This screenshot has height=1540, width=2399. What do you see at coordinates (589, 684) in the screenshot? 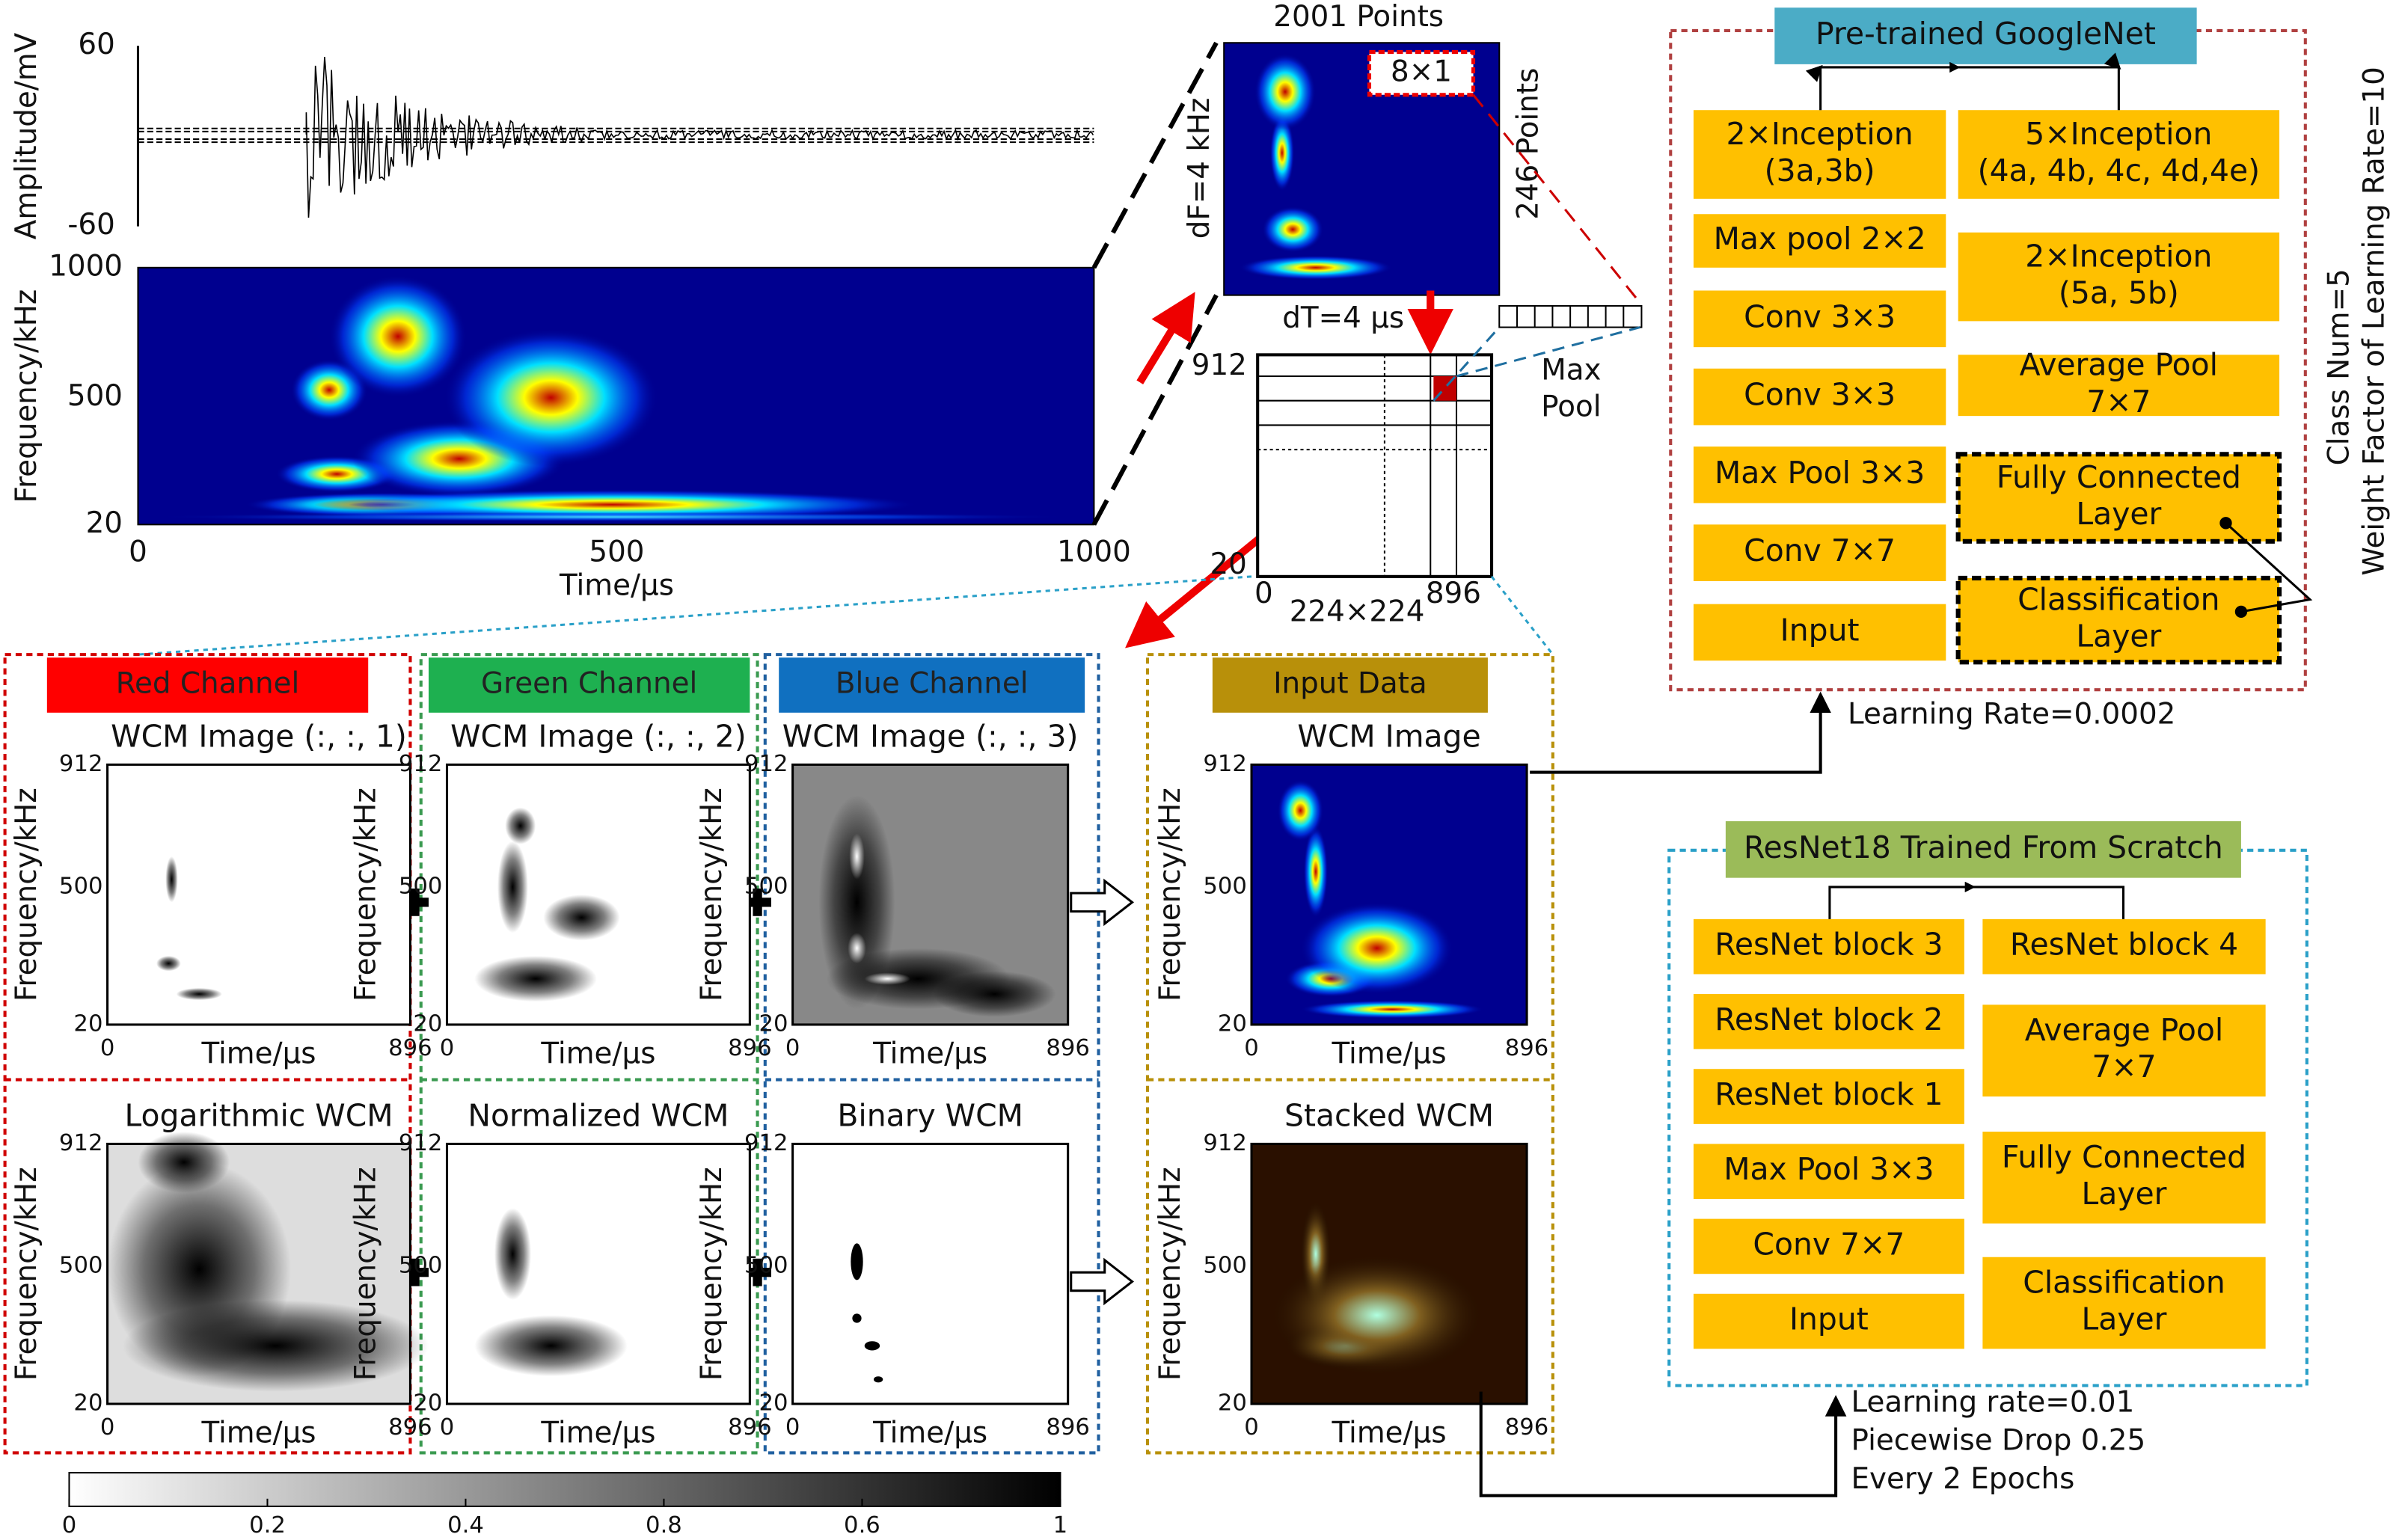
I see `channel-name: Green Channel` at bounding box center [589, 684].